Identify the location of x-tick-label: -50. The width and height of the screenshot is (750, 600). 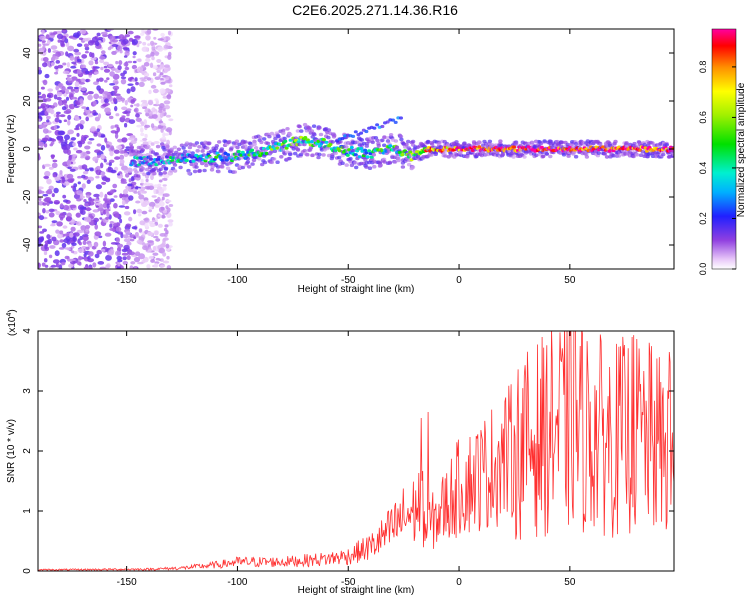
(348, 582).